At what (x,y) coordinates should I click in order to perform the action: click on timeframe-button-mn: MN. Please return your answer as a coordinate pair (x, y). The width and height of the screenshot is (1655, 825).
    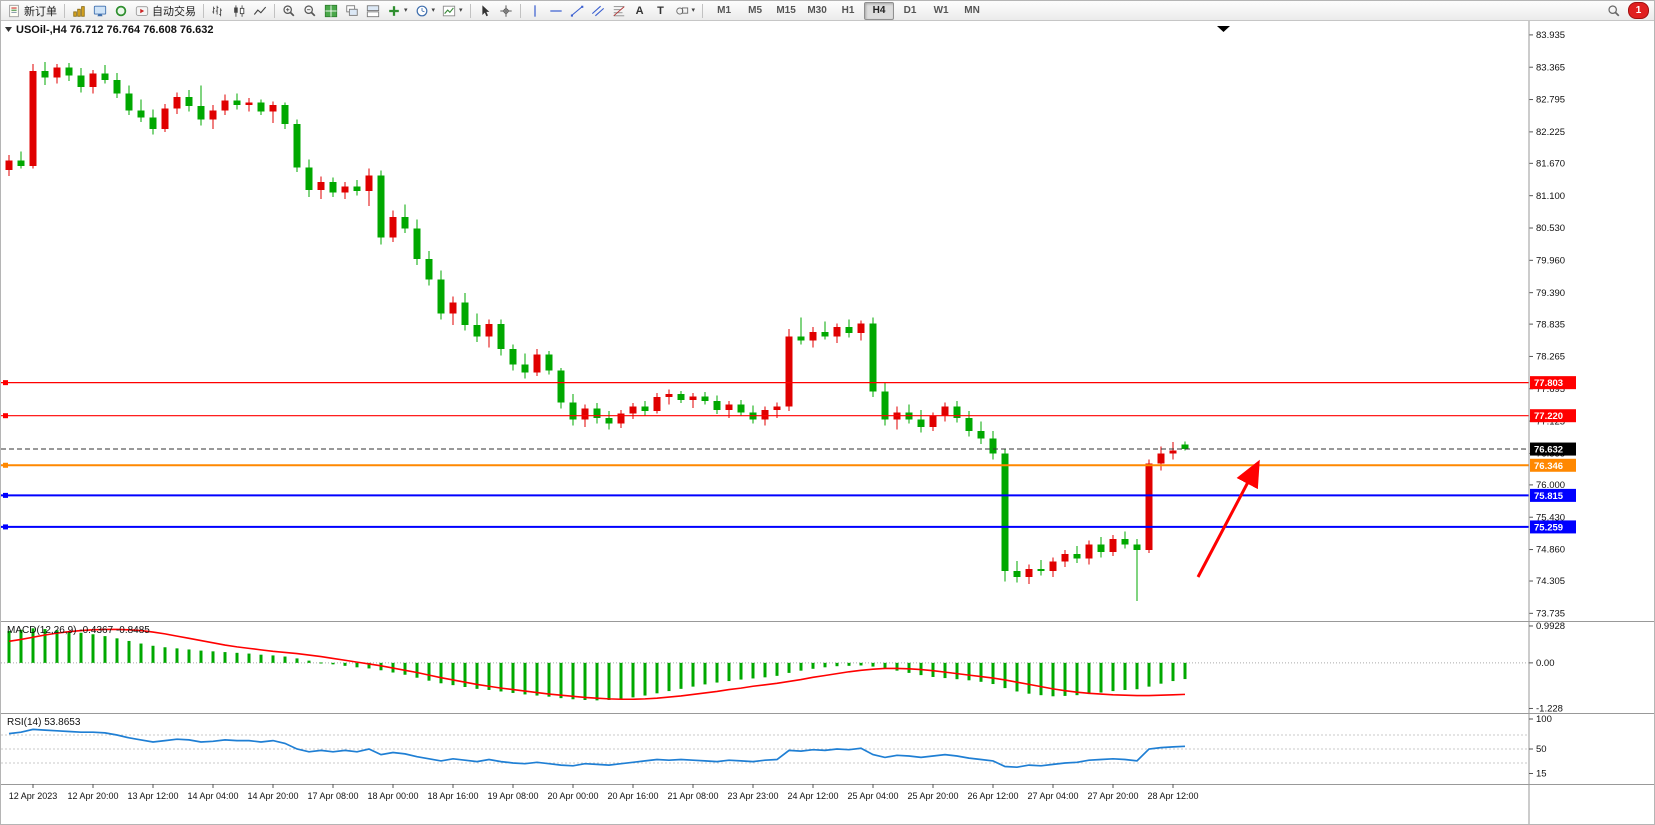
    Looking at the image, I should click on (972, 10).